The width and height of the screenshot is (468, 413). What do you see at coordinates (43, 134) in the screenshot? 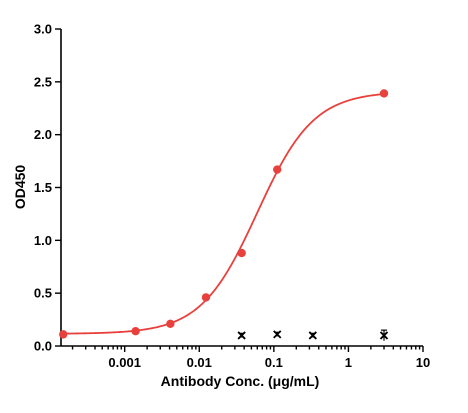
I see `y-tick-label: 2.0` at bounding box center [43, 134].